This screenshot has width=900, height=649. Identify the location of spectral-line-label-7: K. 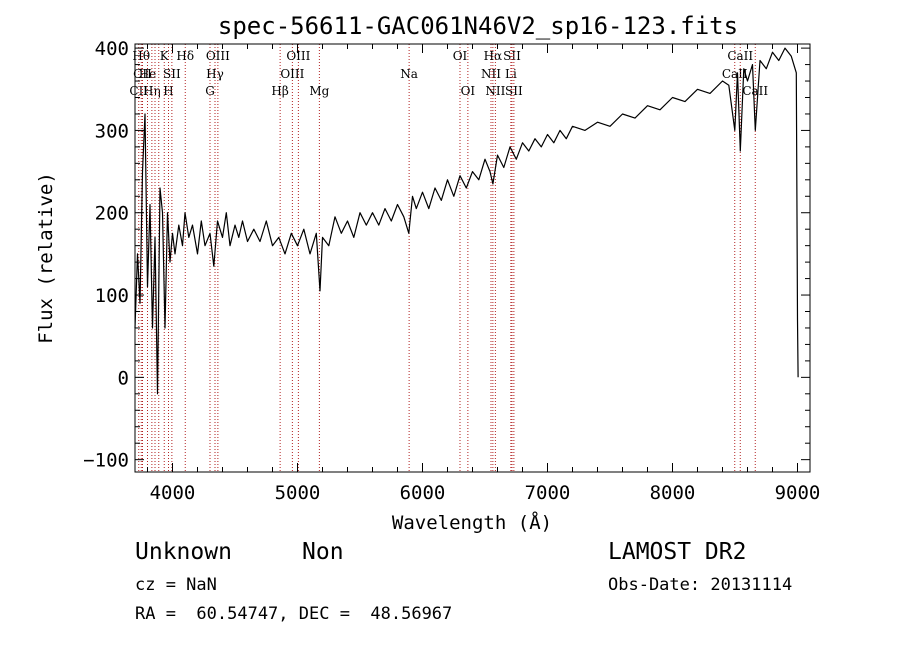
(165, 56).